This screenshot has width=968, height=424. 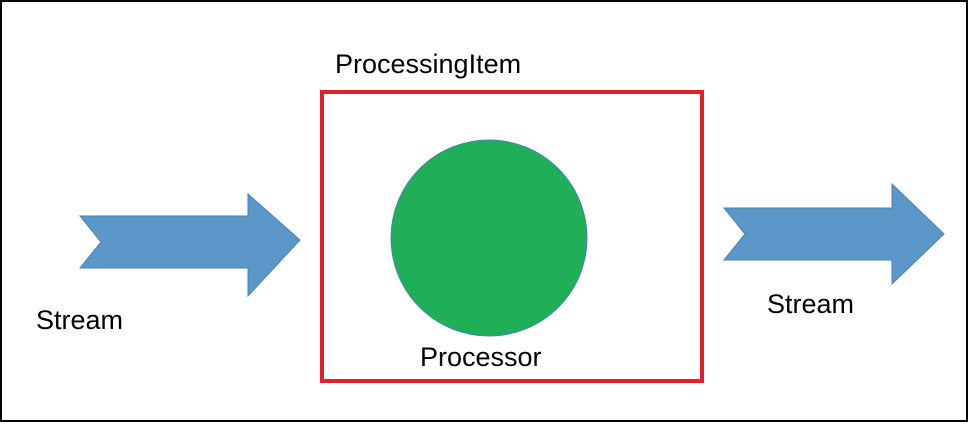 What do you see at coordinates (189, 245) in the screenshot?
I see `input-stream-arrow-icon` at bounding box center [189, 245].